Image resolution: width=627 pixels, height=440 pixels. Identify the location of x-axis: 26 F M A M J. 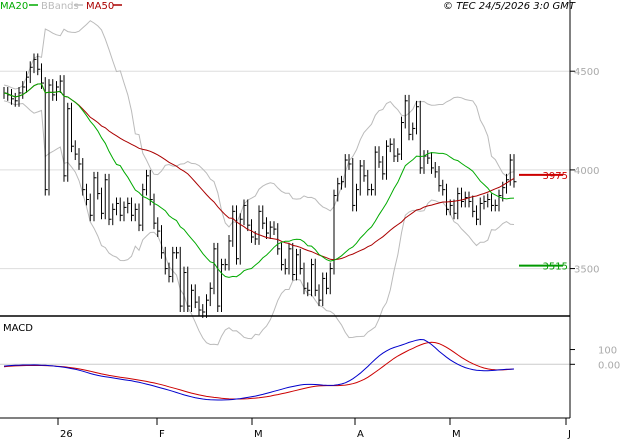
(314, 429).